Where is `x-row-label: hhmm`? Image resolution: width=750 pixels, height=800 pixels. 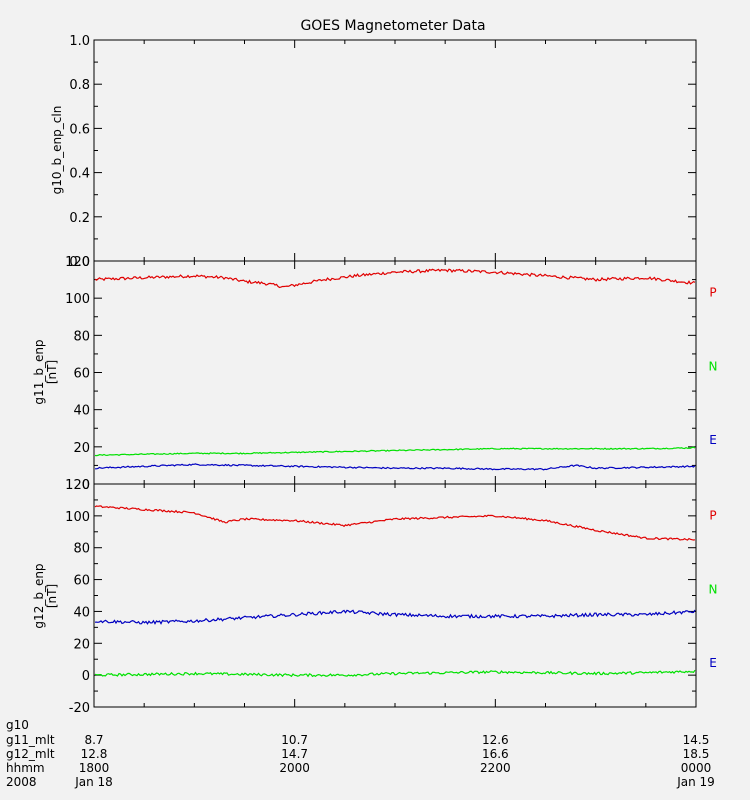
x-row-label: hhmm is located at coordinates (25, 768).